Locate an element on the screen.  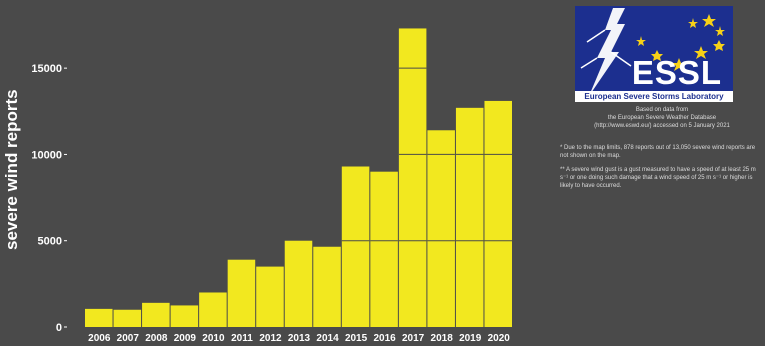
bar-2010 is located at coordinates (213, 309).